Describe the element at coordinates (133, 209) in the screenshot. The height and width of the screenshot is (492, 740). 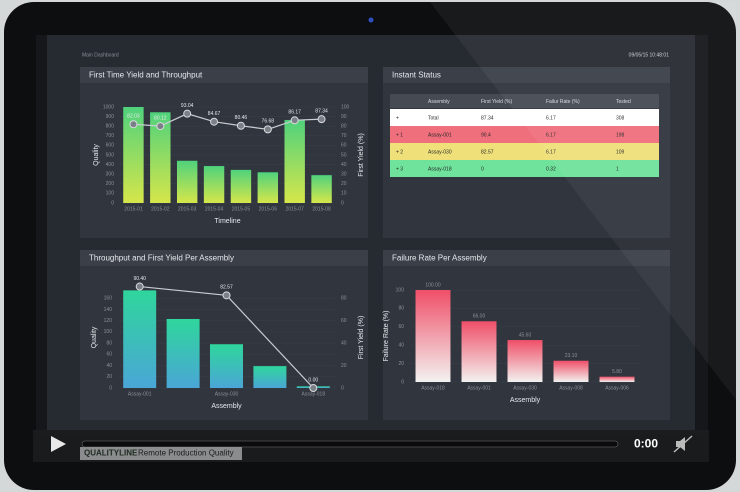
I see `x-tick-label: 2015-01` at that location.